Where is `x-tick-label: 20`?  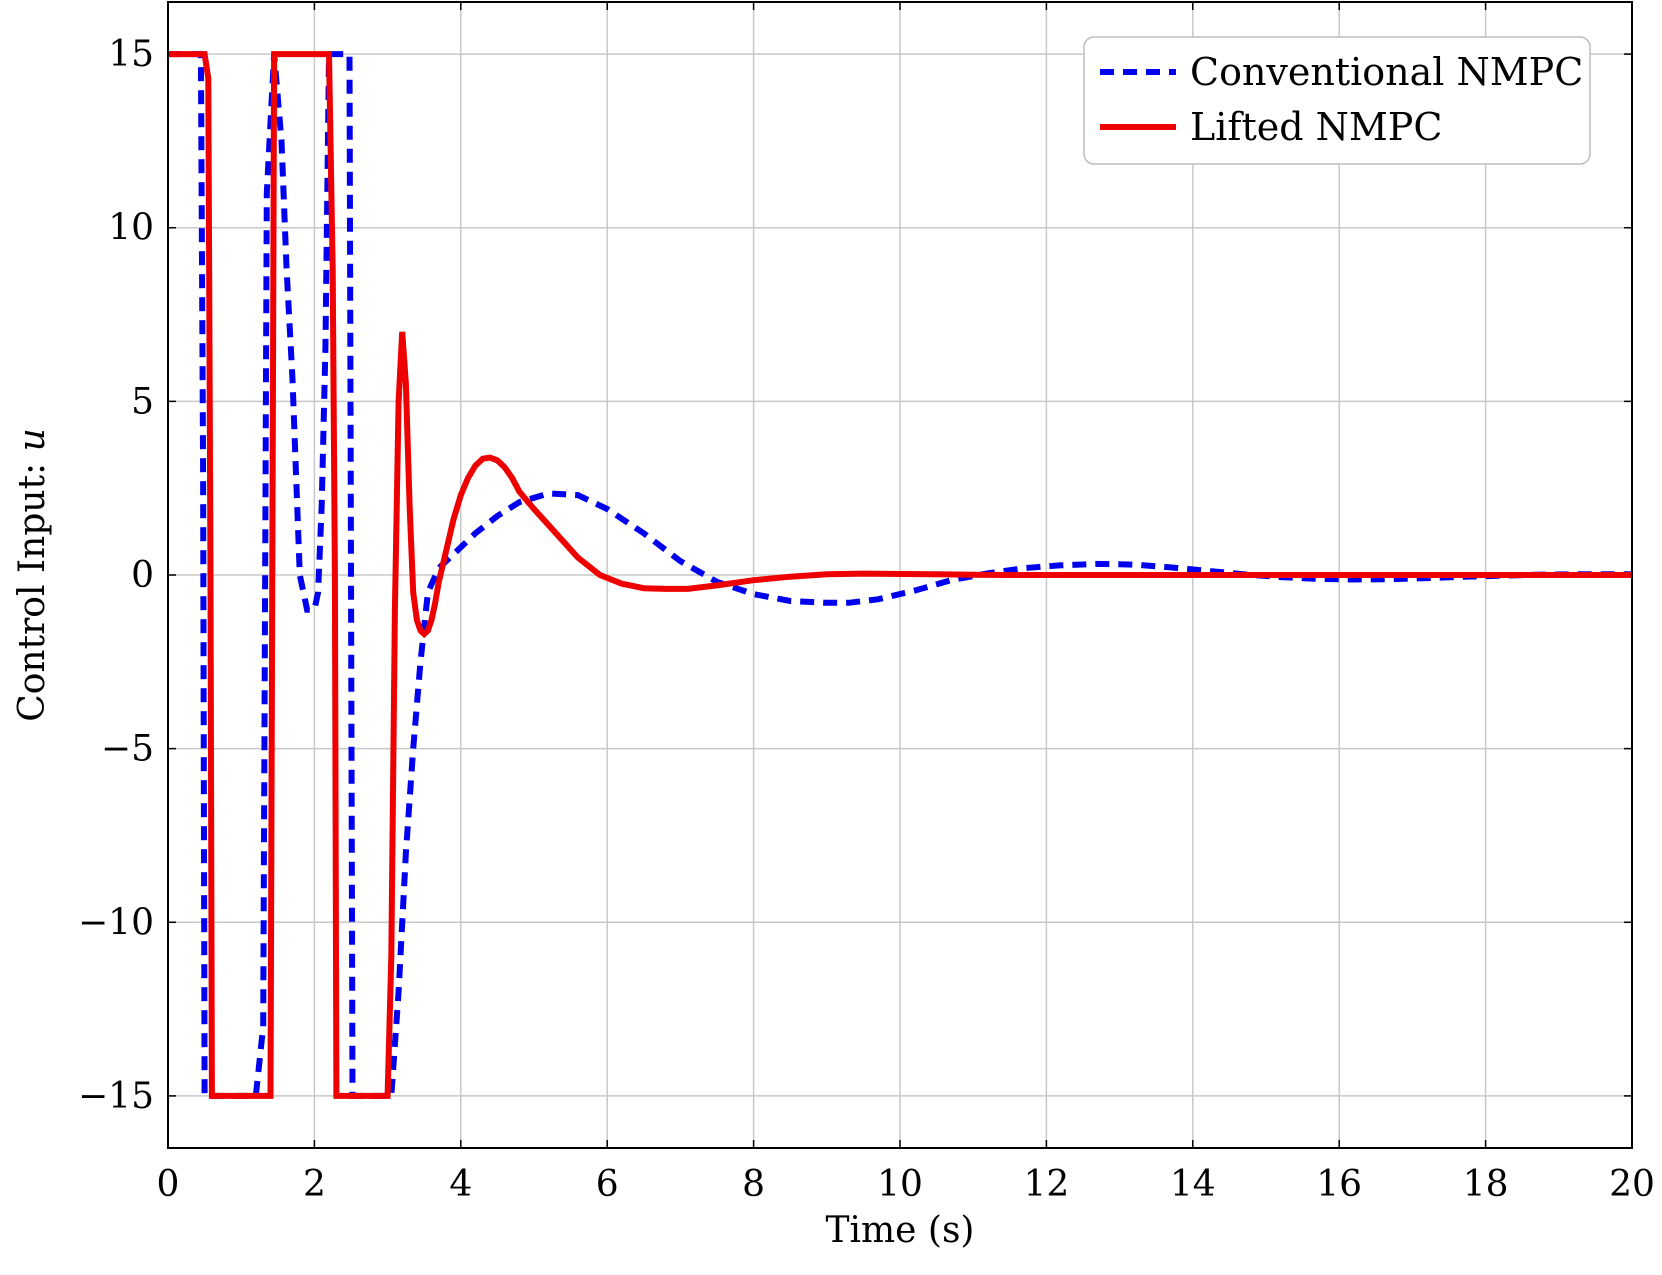
x-tick-label: 20 is located at coordinates (1632, 1184).